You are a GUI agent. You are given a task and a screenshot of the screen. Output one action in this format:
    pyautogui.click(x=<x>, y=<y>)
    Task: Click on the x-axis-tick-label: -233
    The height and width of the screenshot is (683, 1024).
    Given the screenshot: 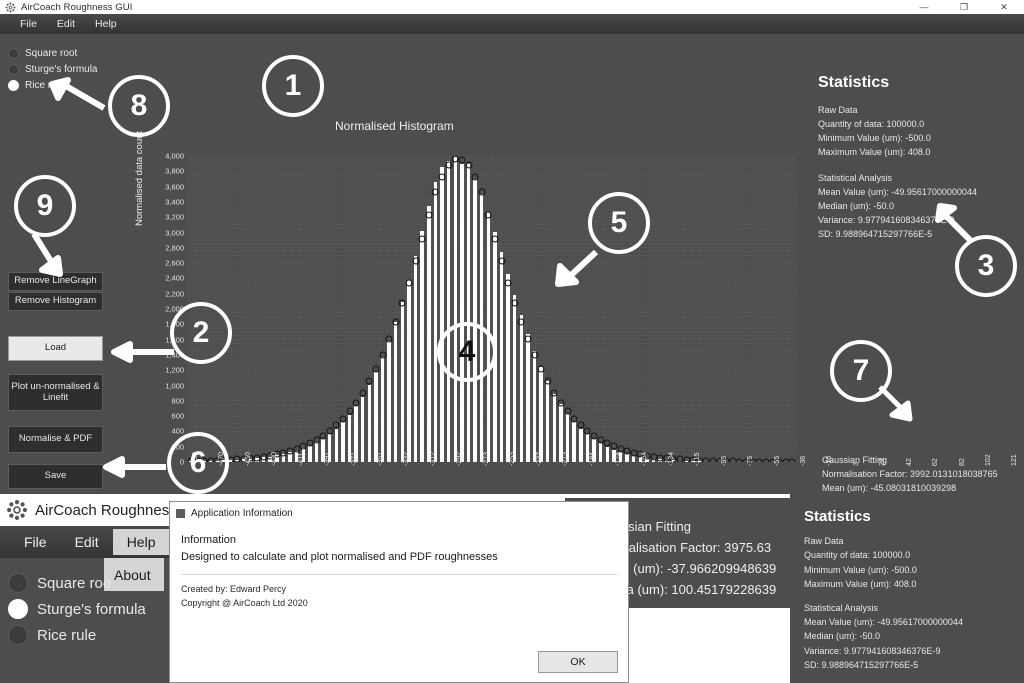 What is the action you would take?
    pyautogui.click(x=539, y=458)
    